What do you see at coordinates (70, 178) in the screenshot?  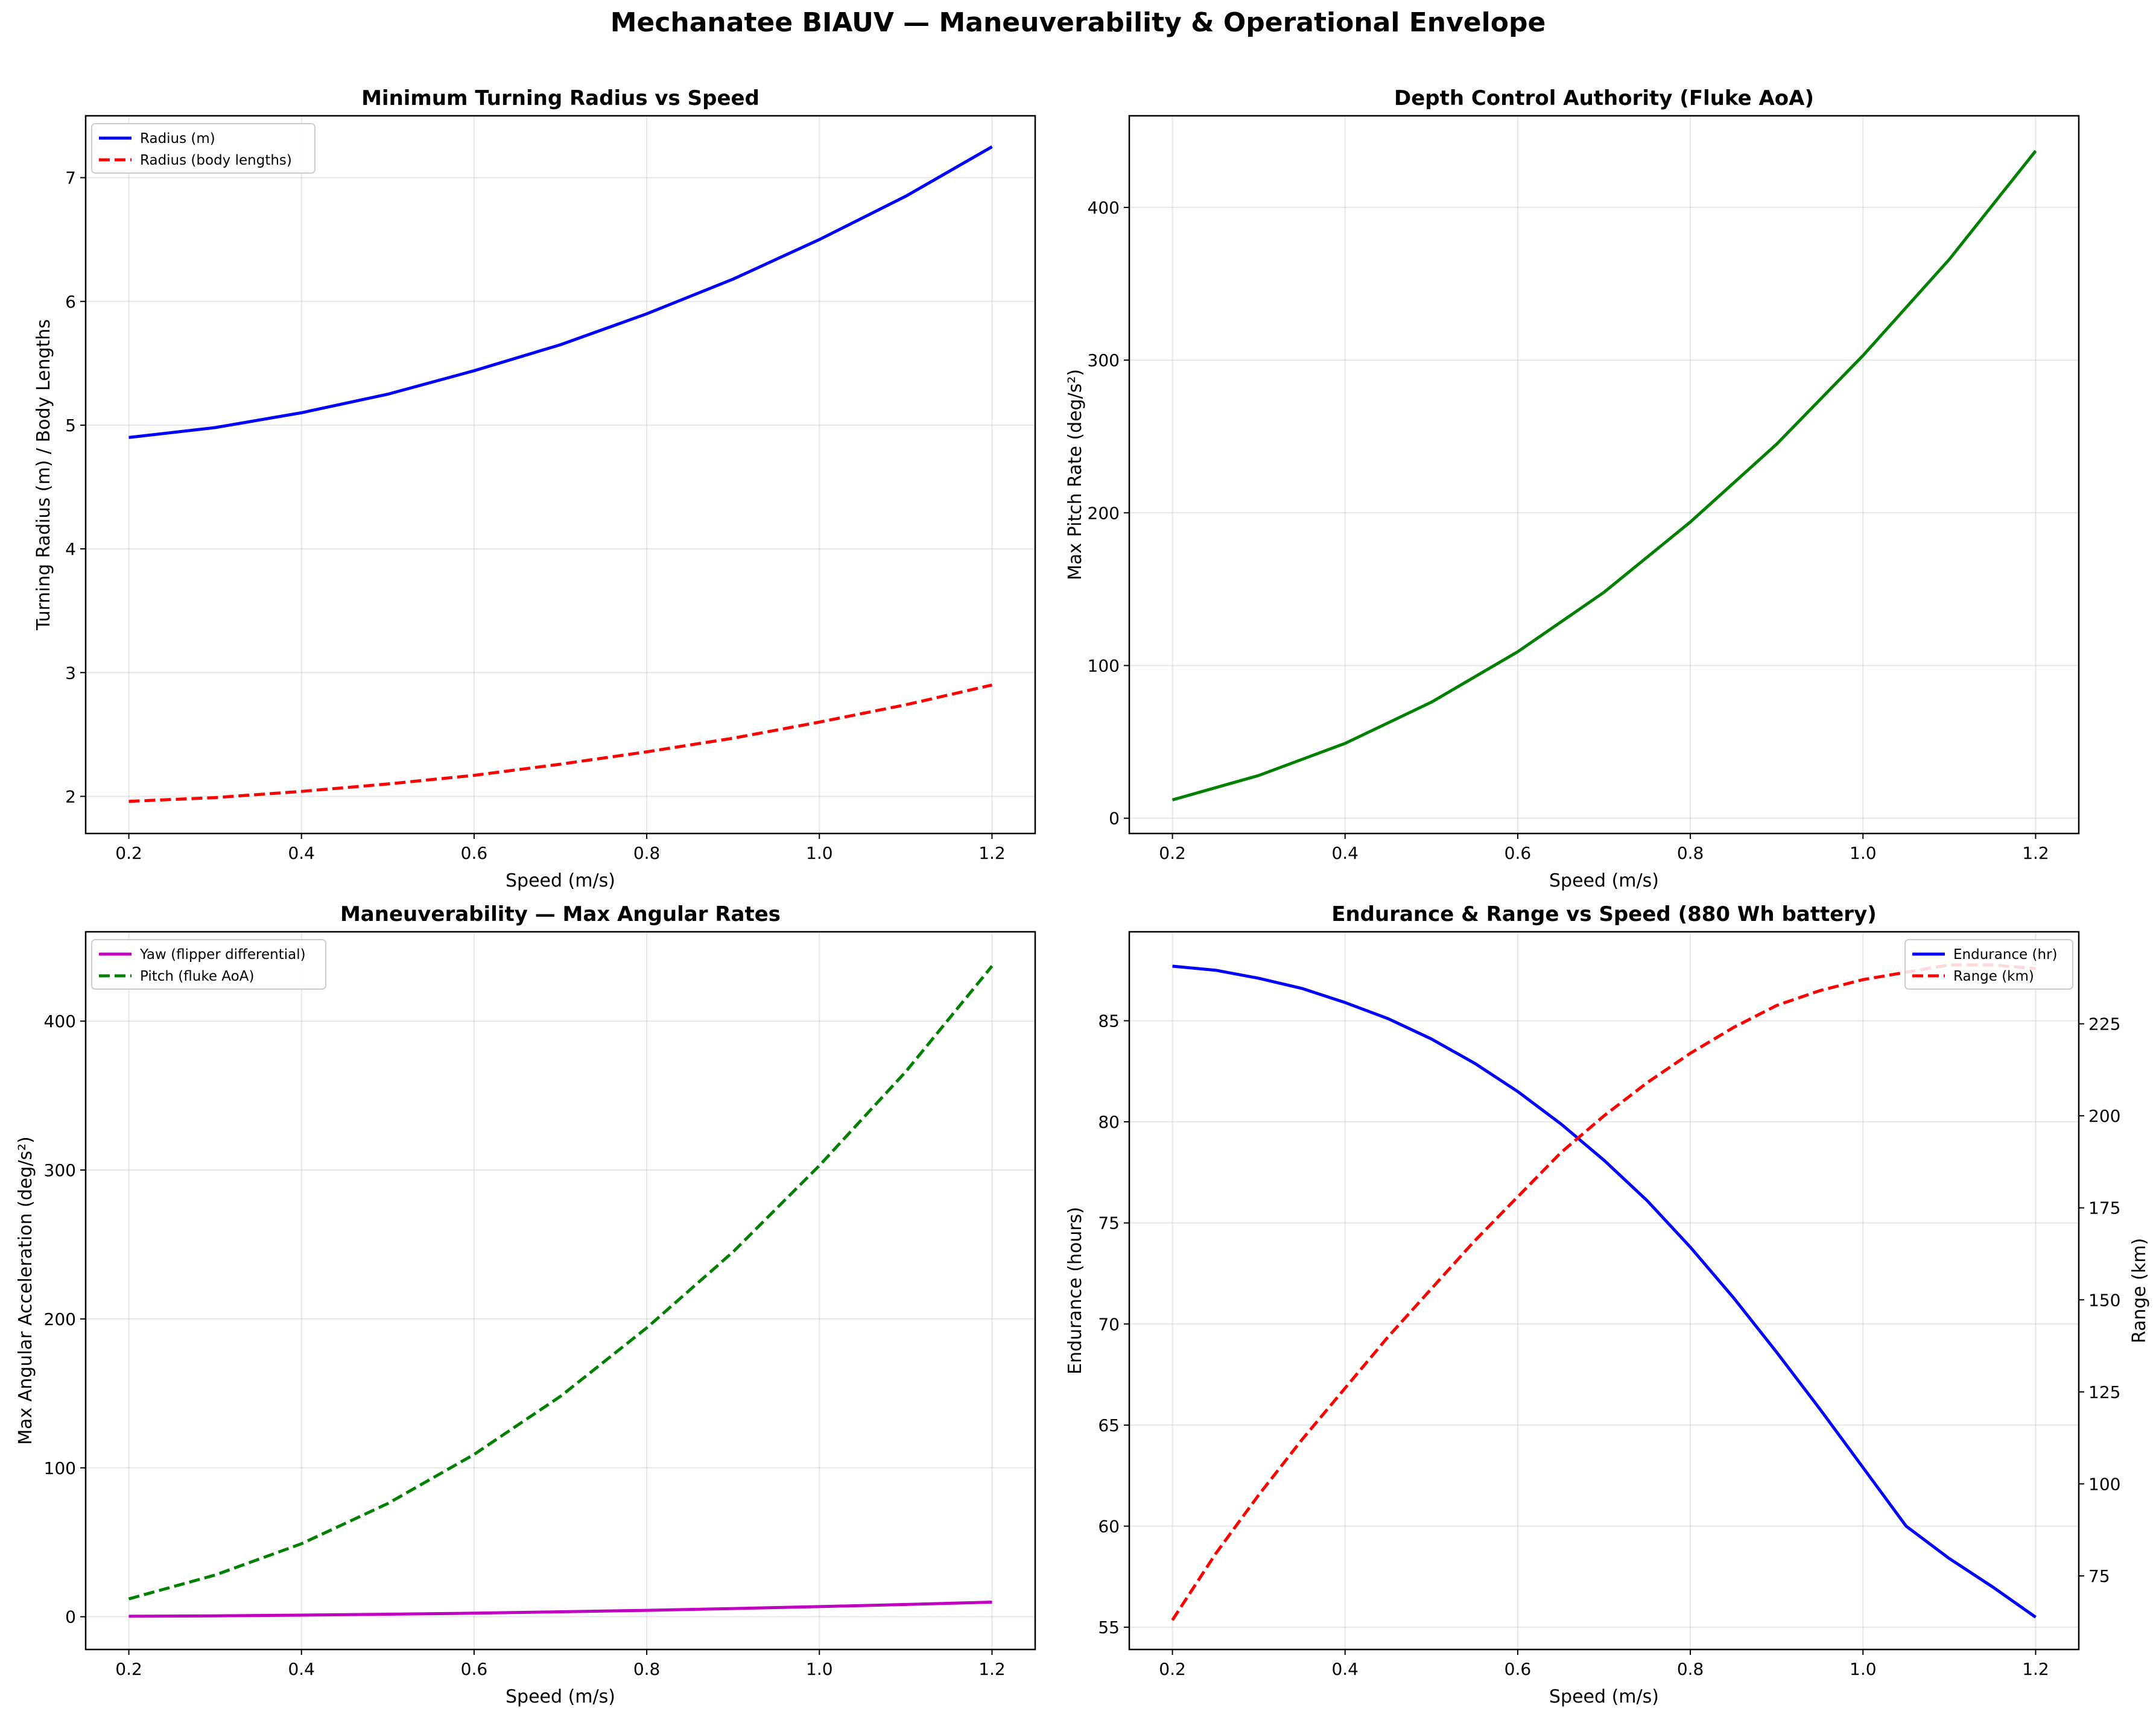 I see `y-tick-label: 7` at bounding box center [70, 178].